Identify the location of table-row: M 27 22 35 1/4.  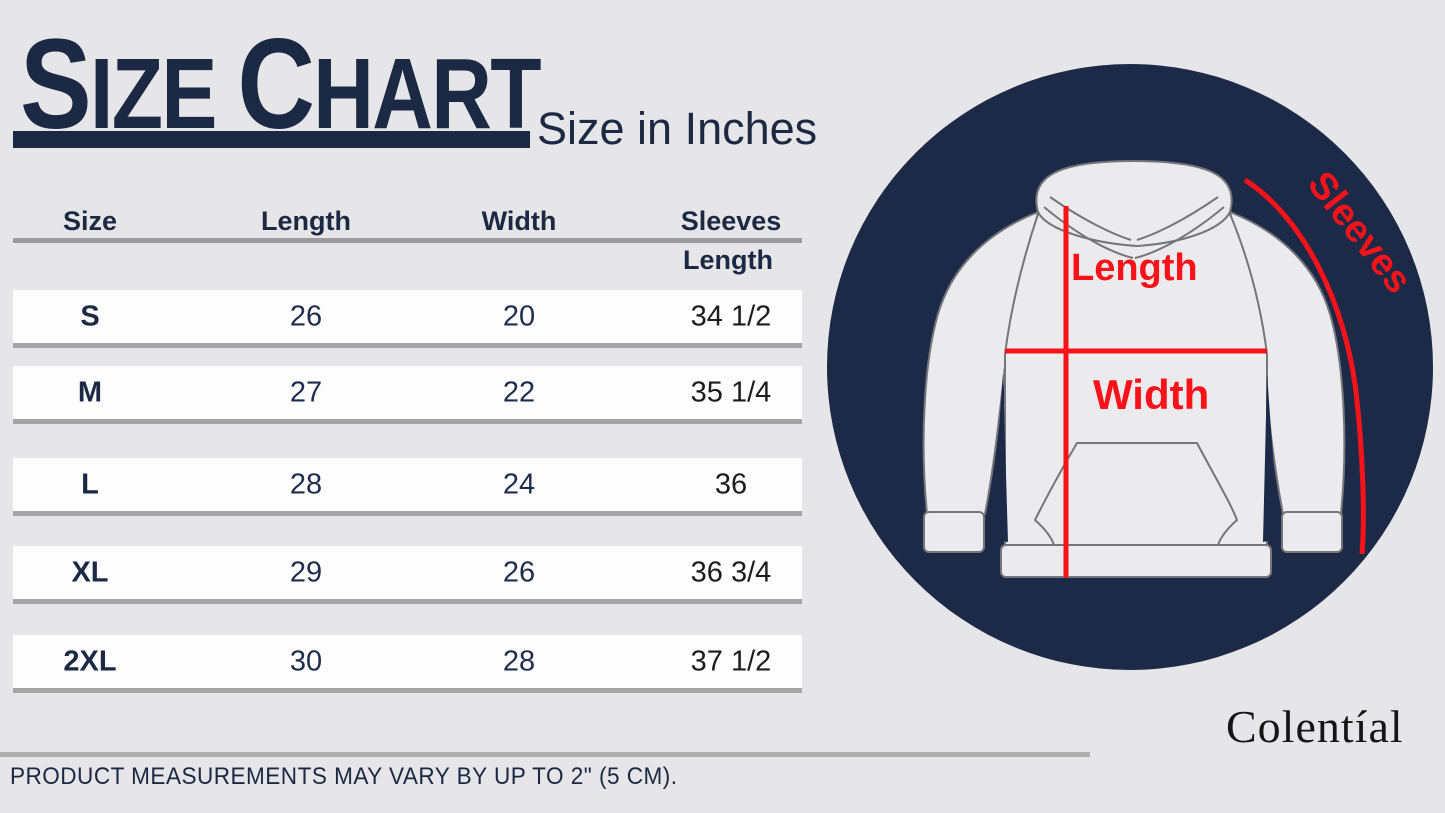
(407, 395).